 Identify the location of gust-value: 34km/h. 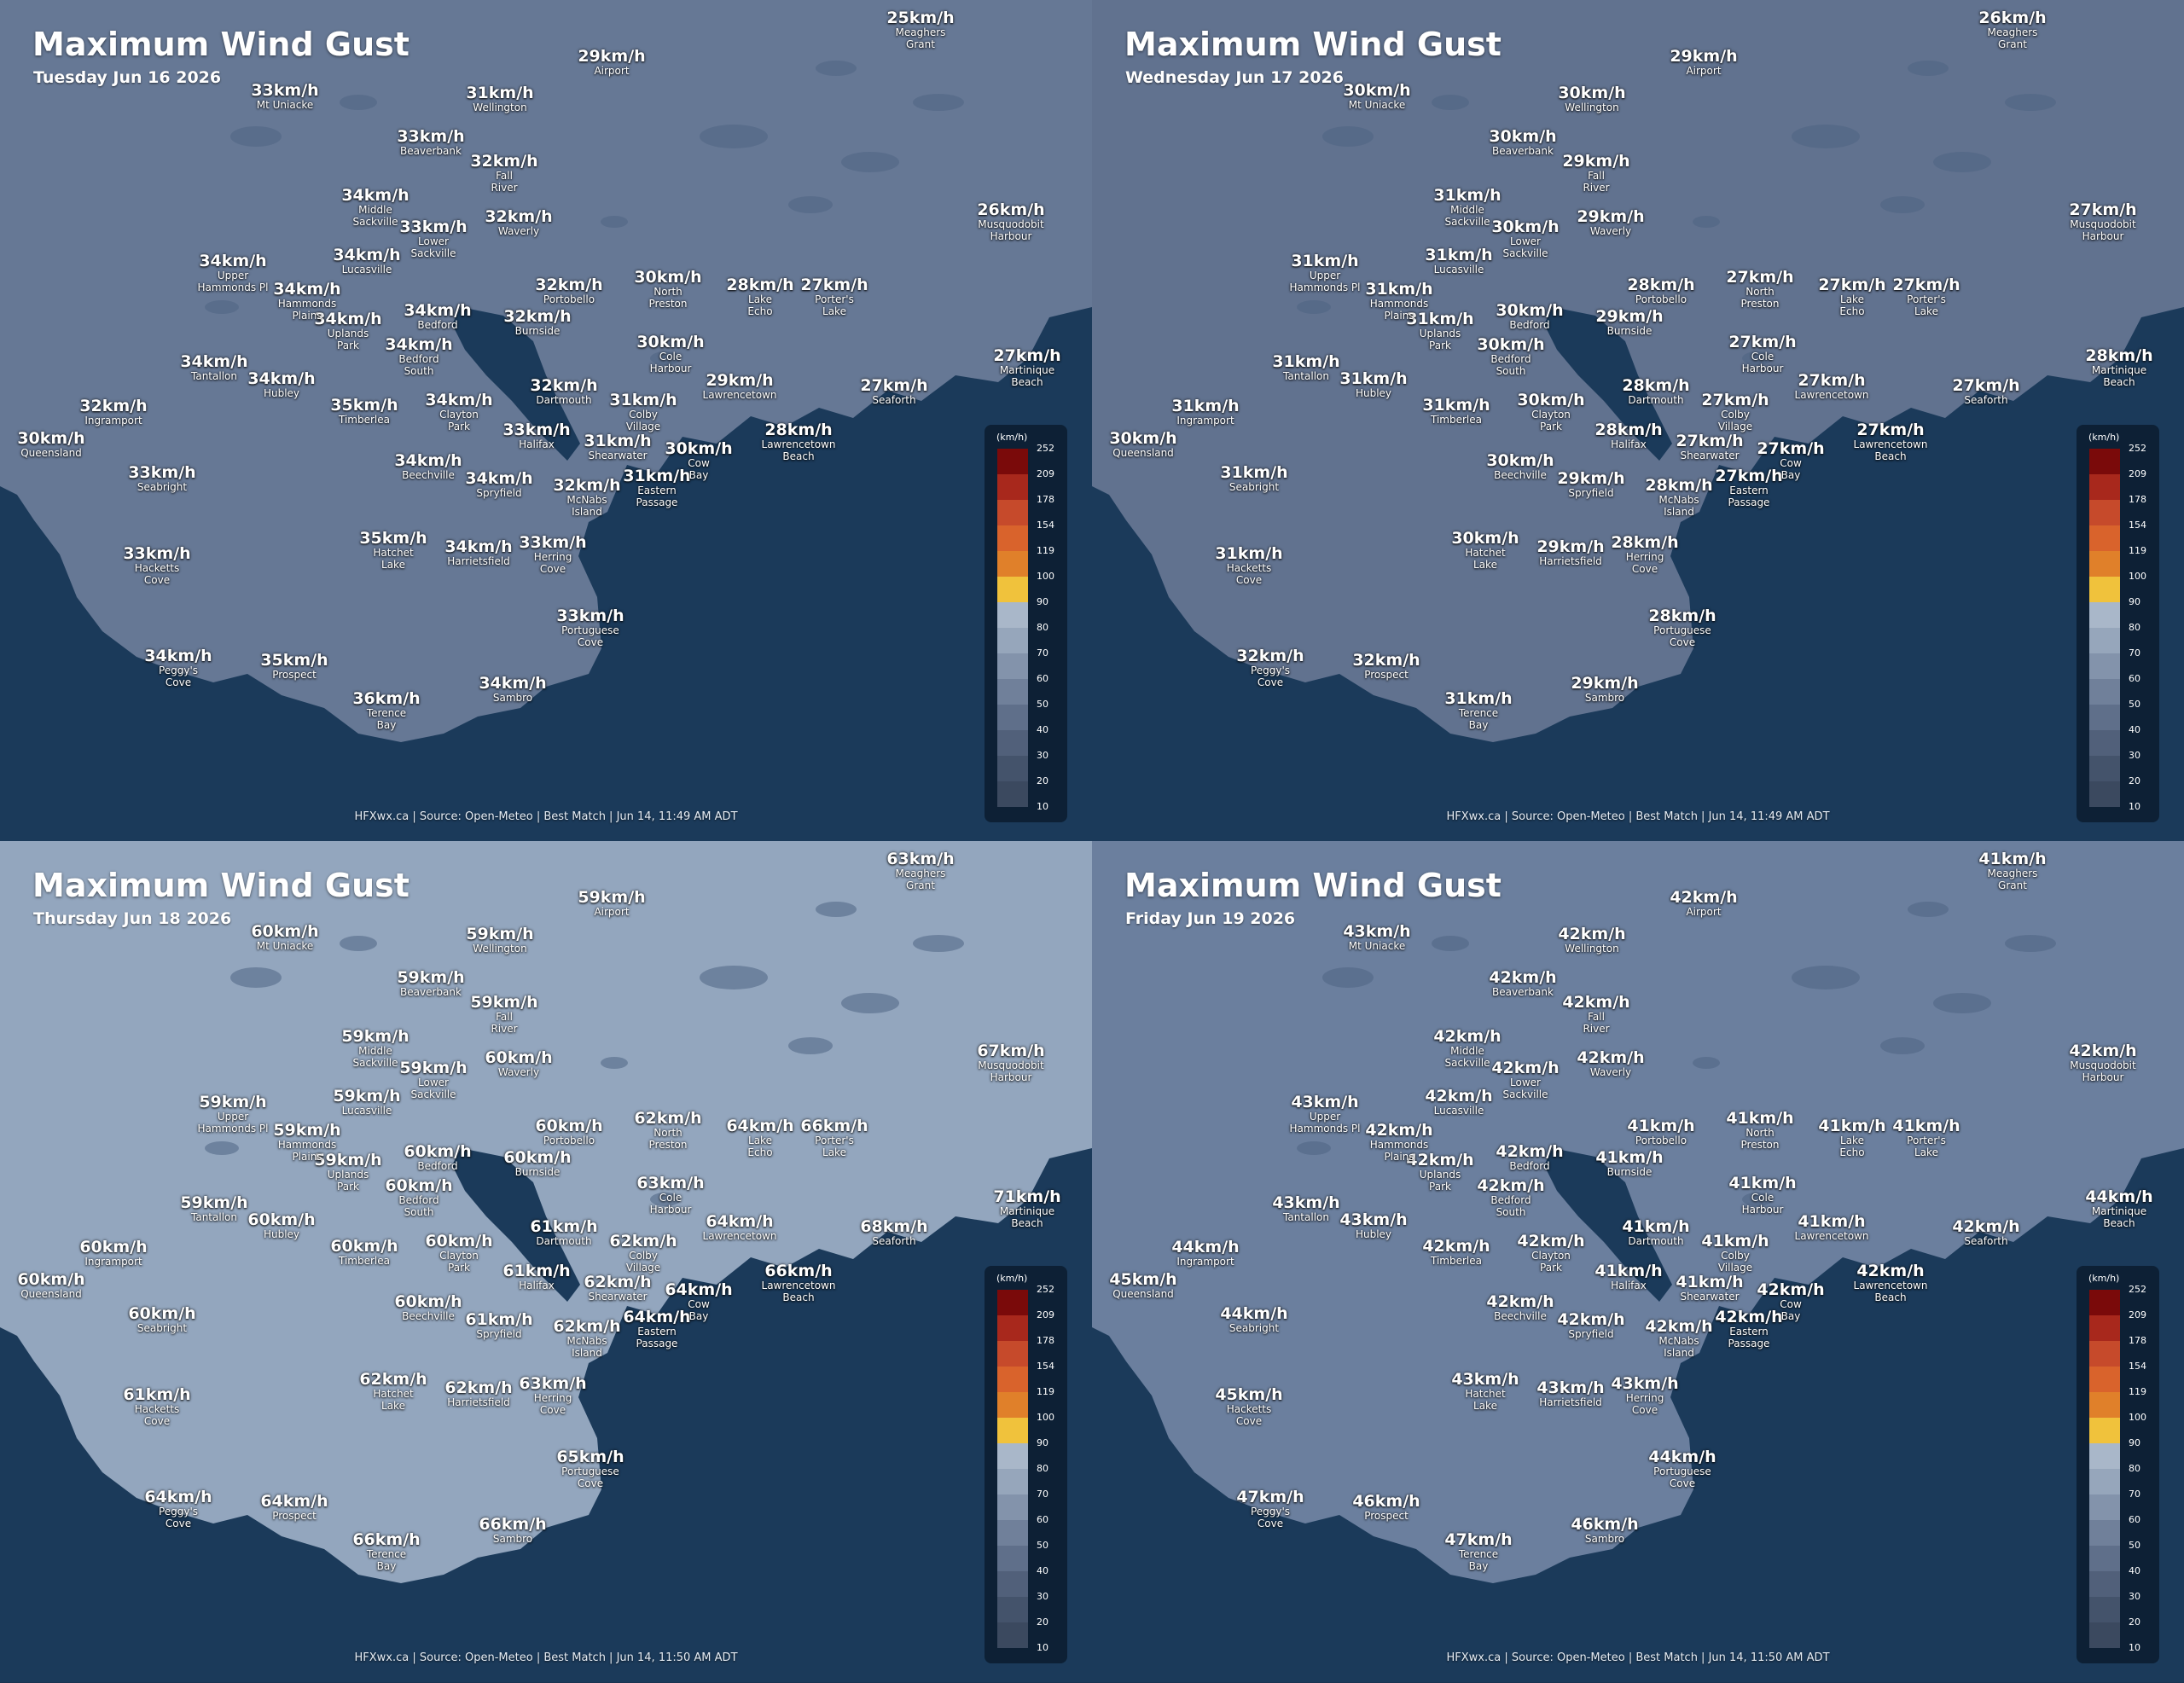
(459, 400).